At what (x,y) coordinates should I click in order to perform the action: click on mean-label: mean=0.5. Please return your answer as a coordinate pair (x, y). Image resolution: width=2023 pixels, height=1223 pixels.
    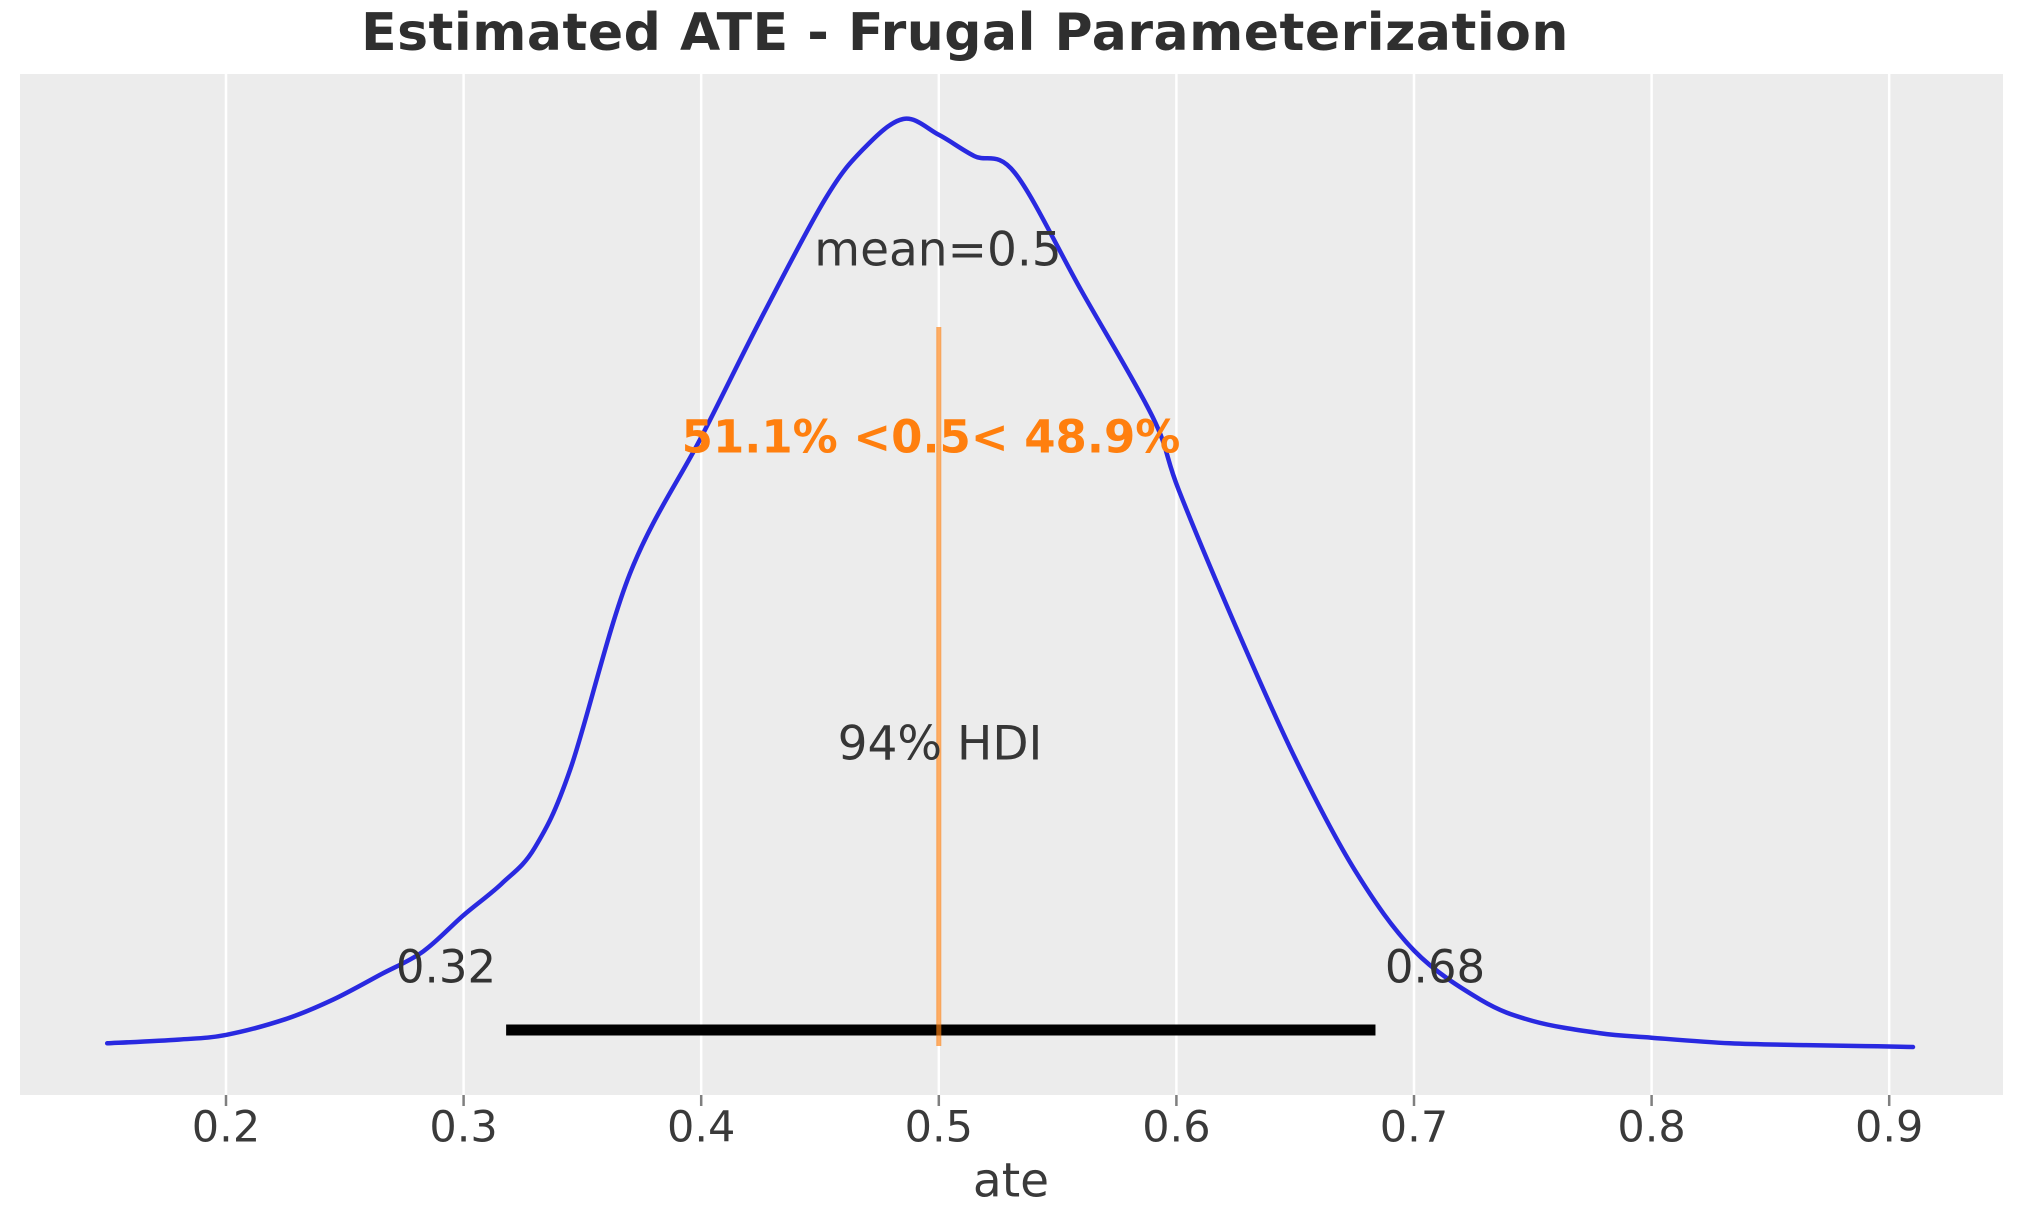
    Looking at the image, I should click on (938, 250).